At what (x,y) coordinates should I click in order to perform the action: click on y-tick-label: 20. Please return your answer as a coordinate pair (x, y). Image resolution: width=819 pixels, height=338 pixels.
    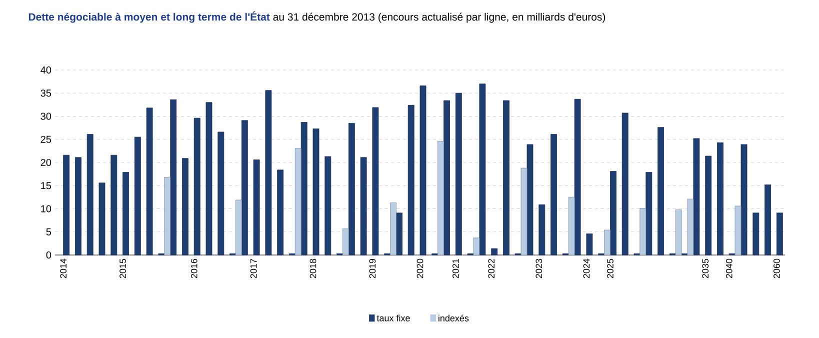
    Looking at the image, I should click on (46, 162).